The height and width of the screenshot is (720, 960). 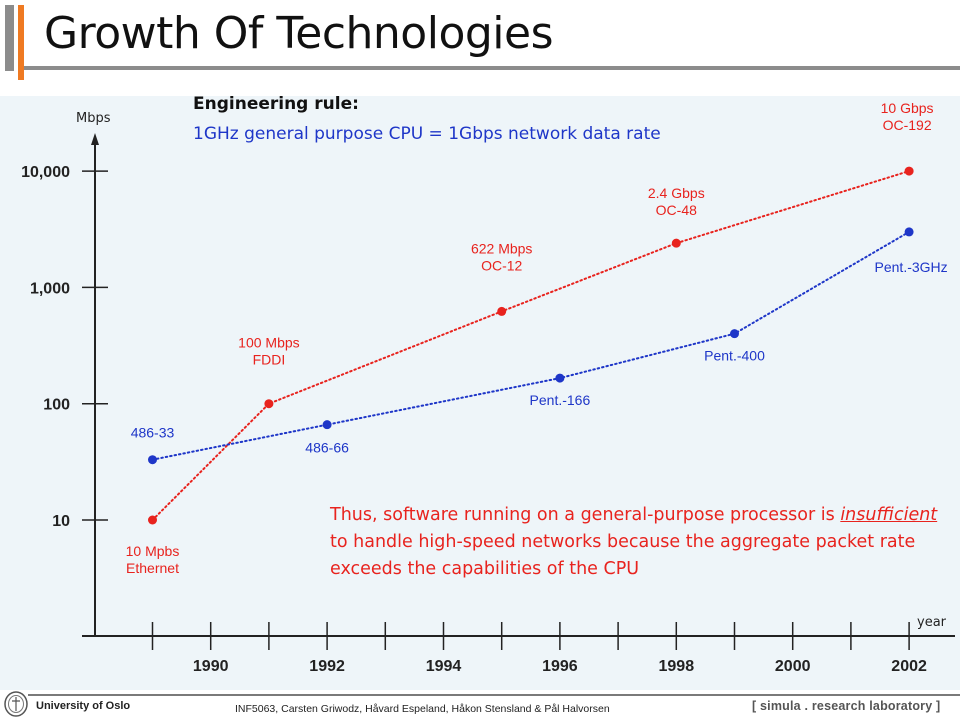 What do you see at coordinates (276, 104) in the screenshot?
I see `engineering-rule-heading: Engineering rule:` at bounding box center [276, 104].